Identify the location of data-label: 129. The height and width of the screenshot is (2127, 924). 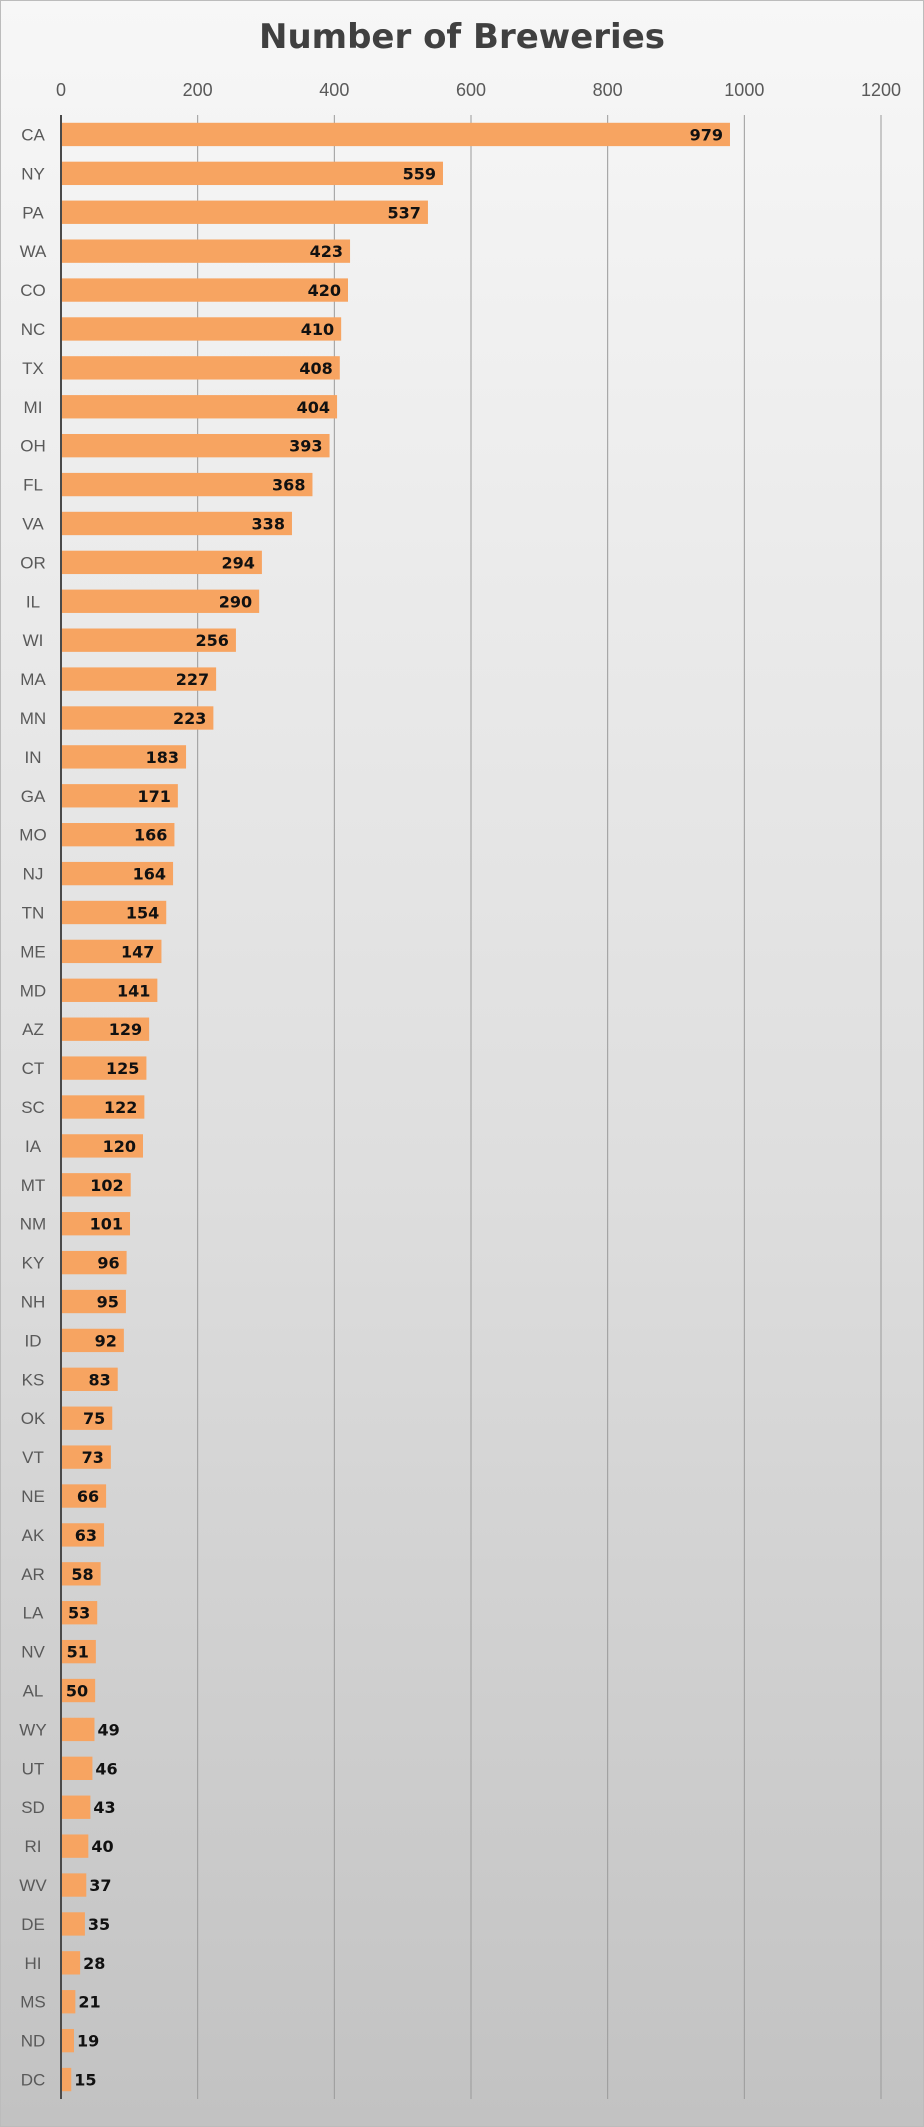
(125, 1029).